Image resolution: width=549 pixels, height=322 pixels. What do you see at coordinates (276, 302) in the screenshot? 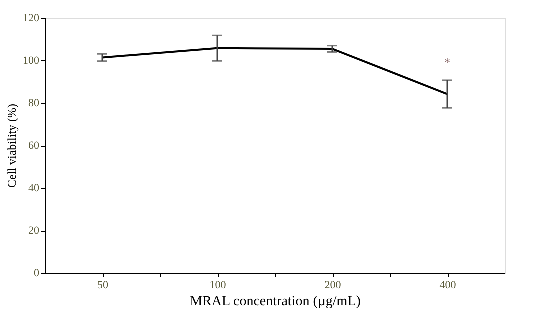
I see `x-axis-title: MRAL concentration (µg/mL)` at bounding box center [276, 302].